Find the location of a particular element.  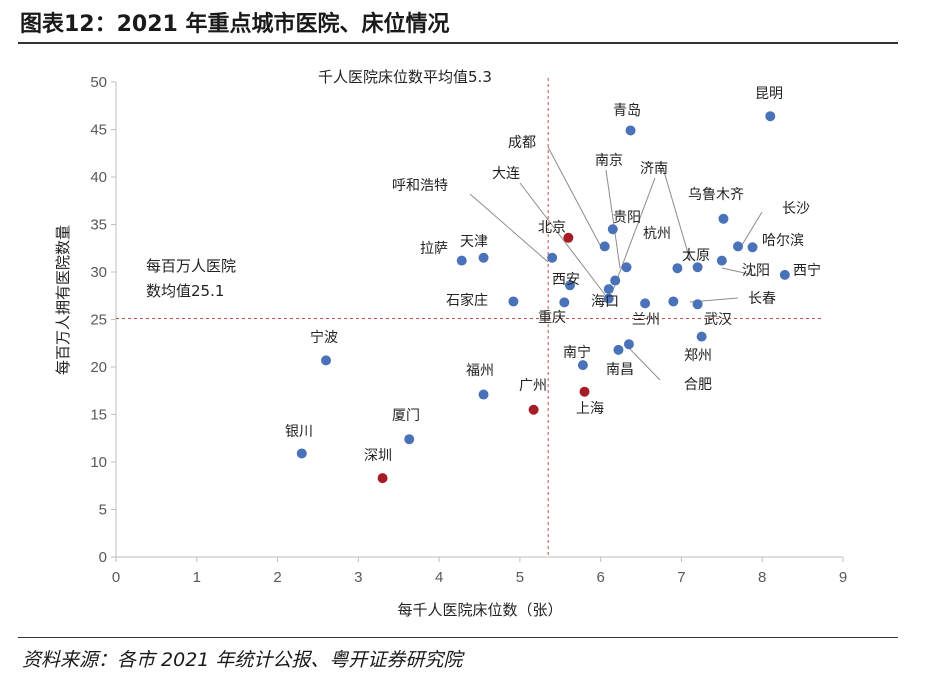

title-divider is located at coordinates (458, 43).